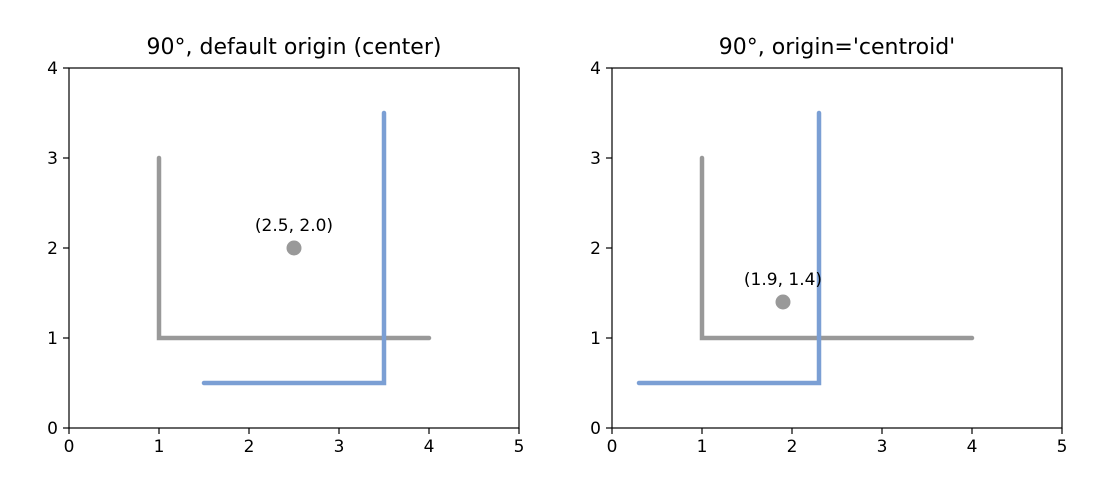  I want to click on chart-title: 90°, origin='centroid', so click(837, 47).